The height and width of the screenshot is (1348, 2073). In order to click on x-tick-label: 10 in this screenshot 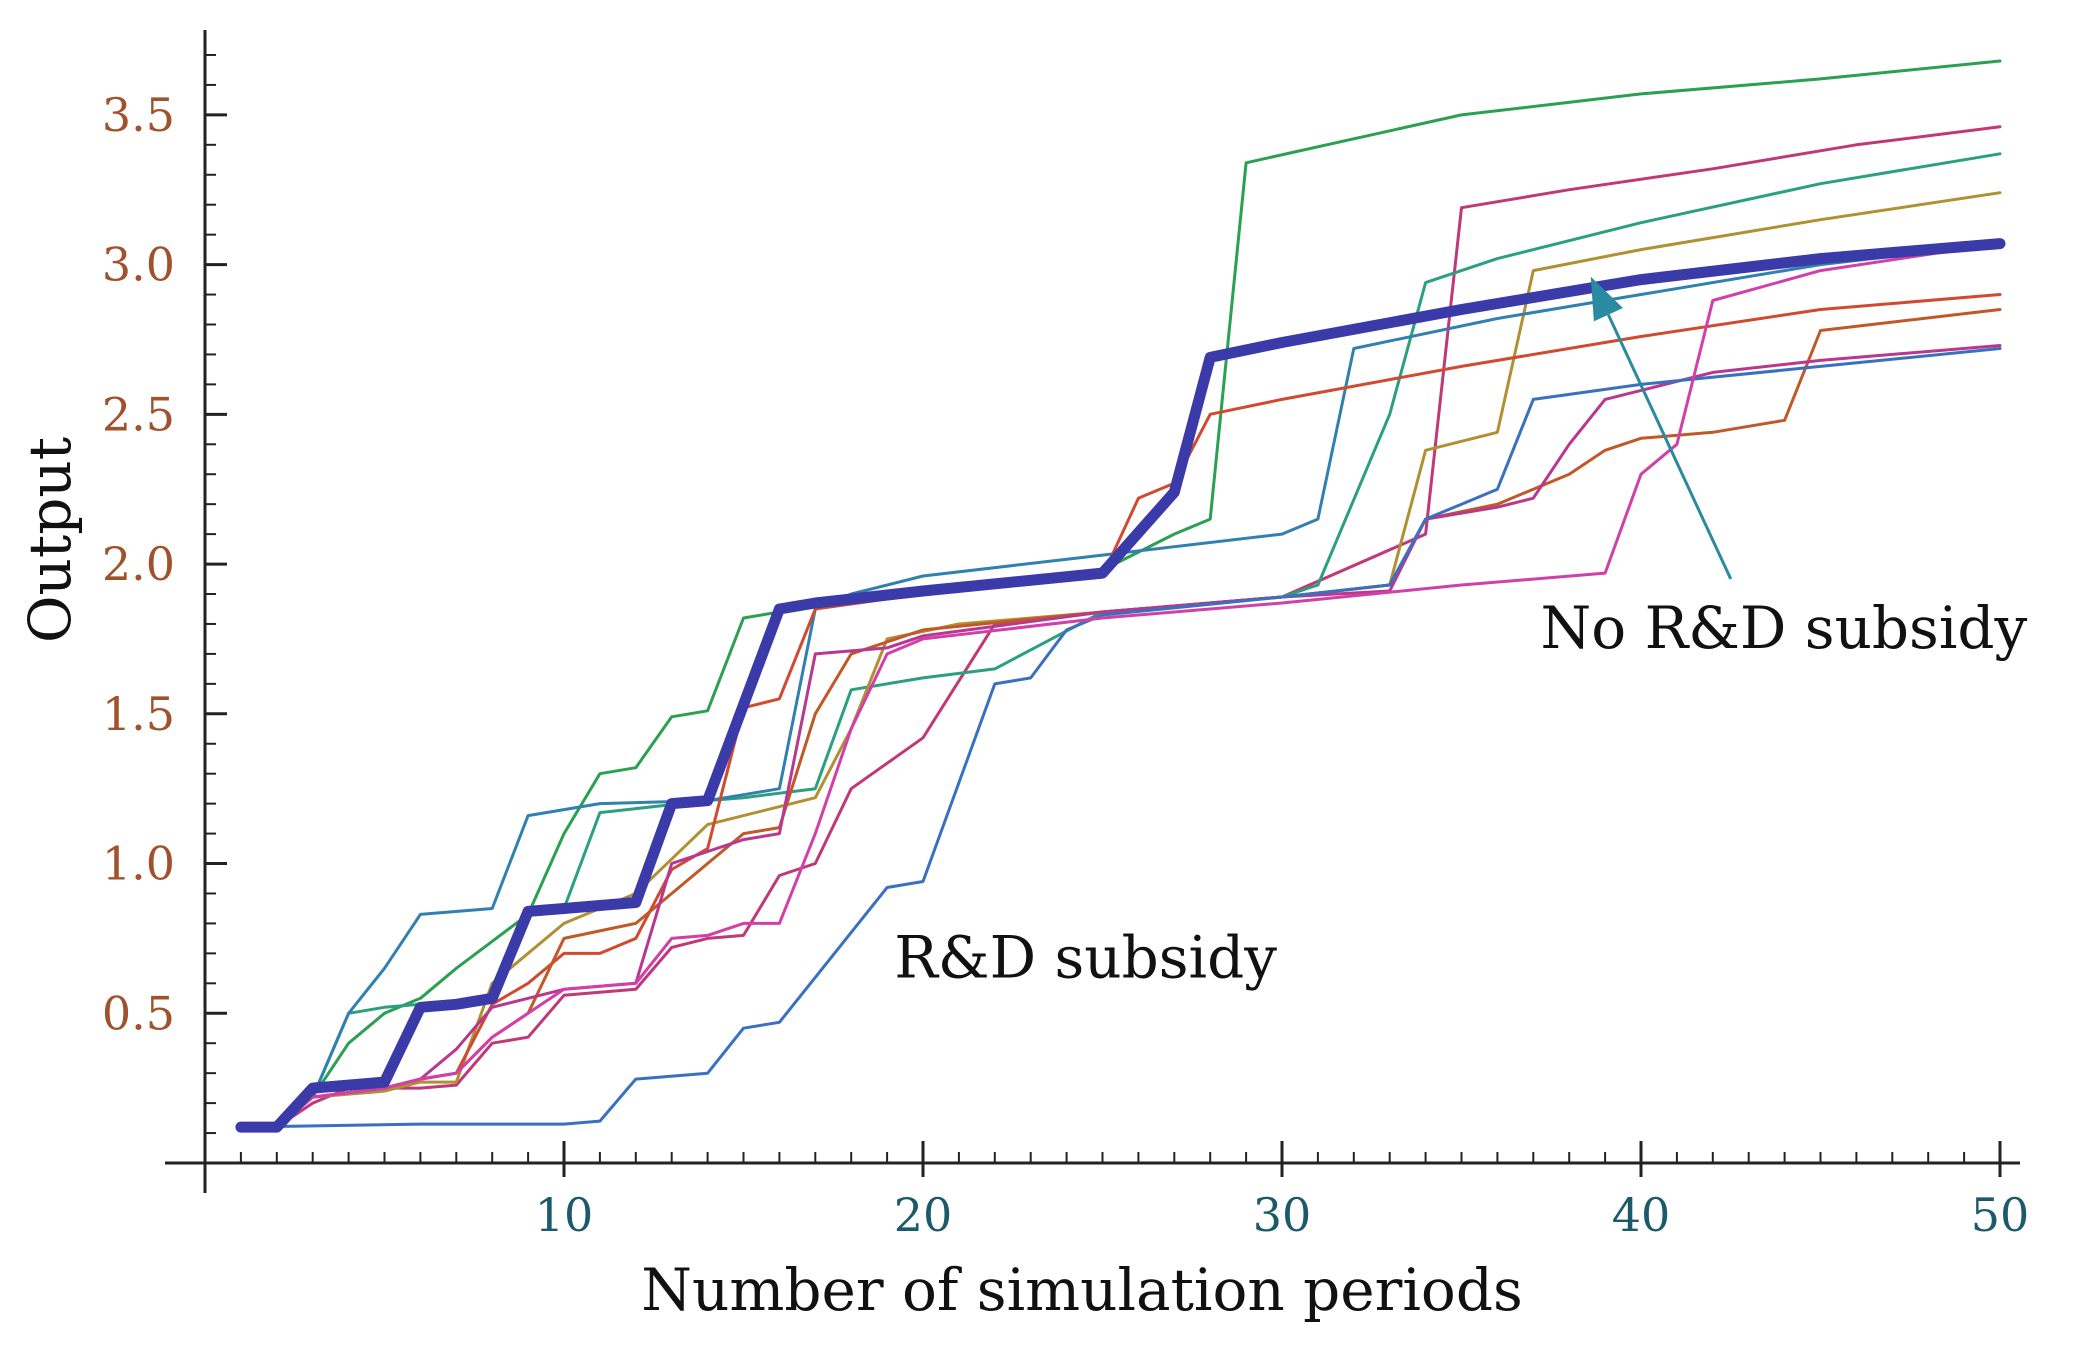, I will do `click(564, 1215)`.